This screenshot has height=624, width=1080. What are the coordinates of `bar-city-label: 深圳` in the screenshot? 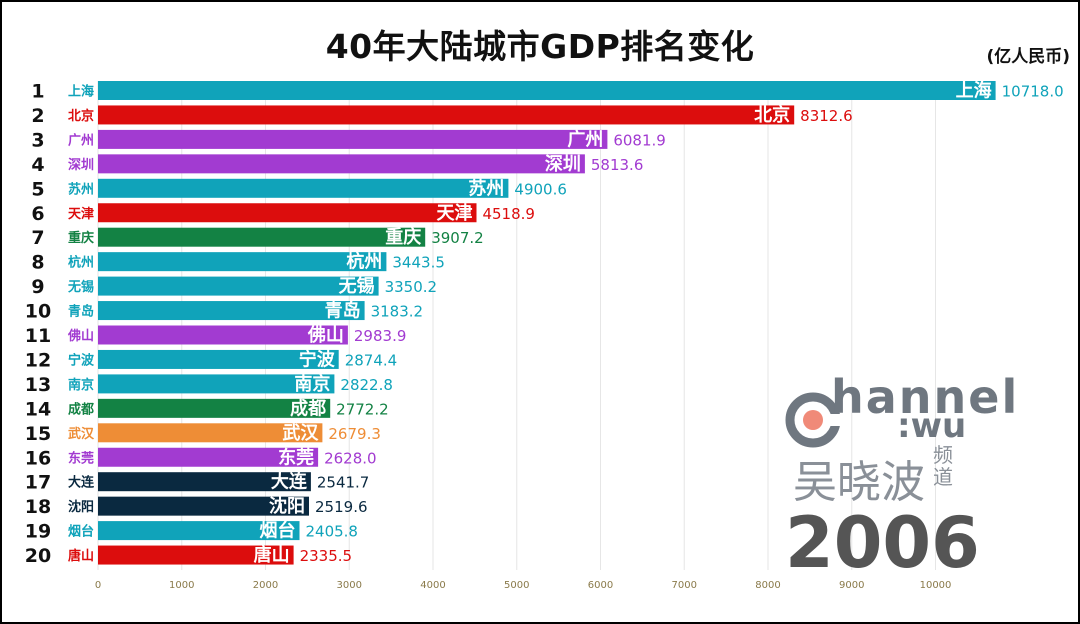 It's located at (563, 164).